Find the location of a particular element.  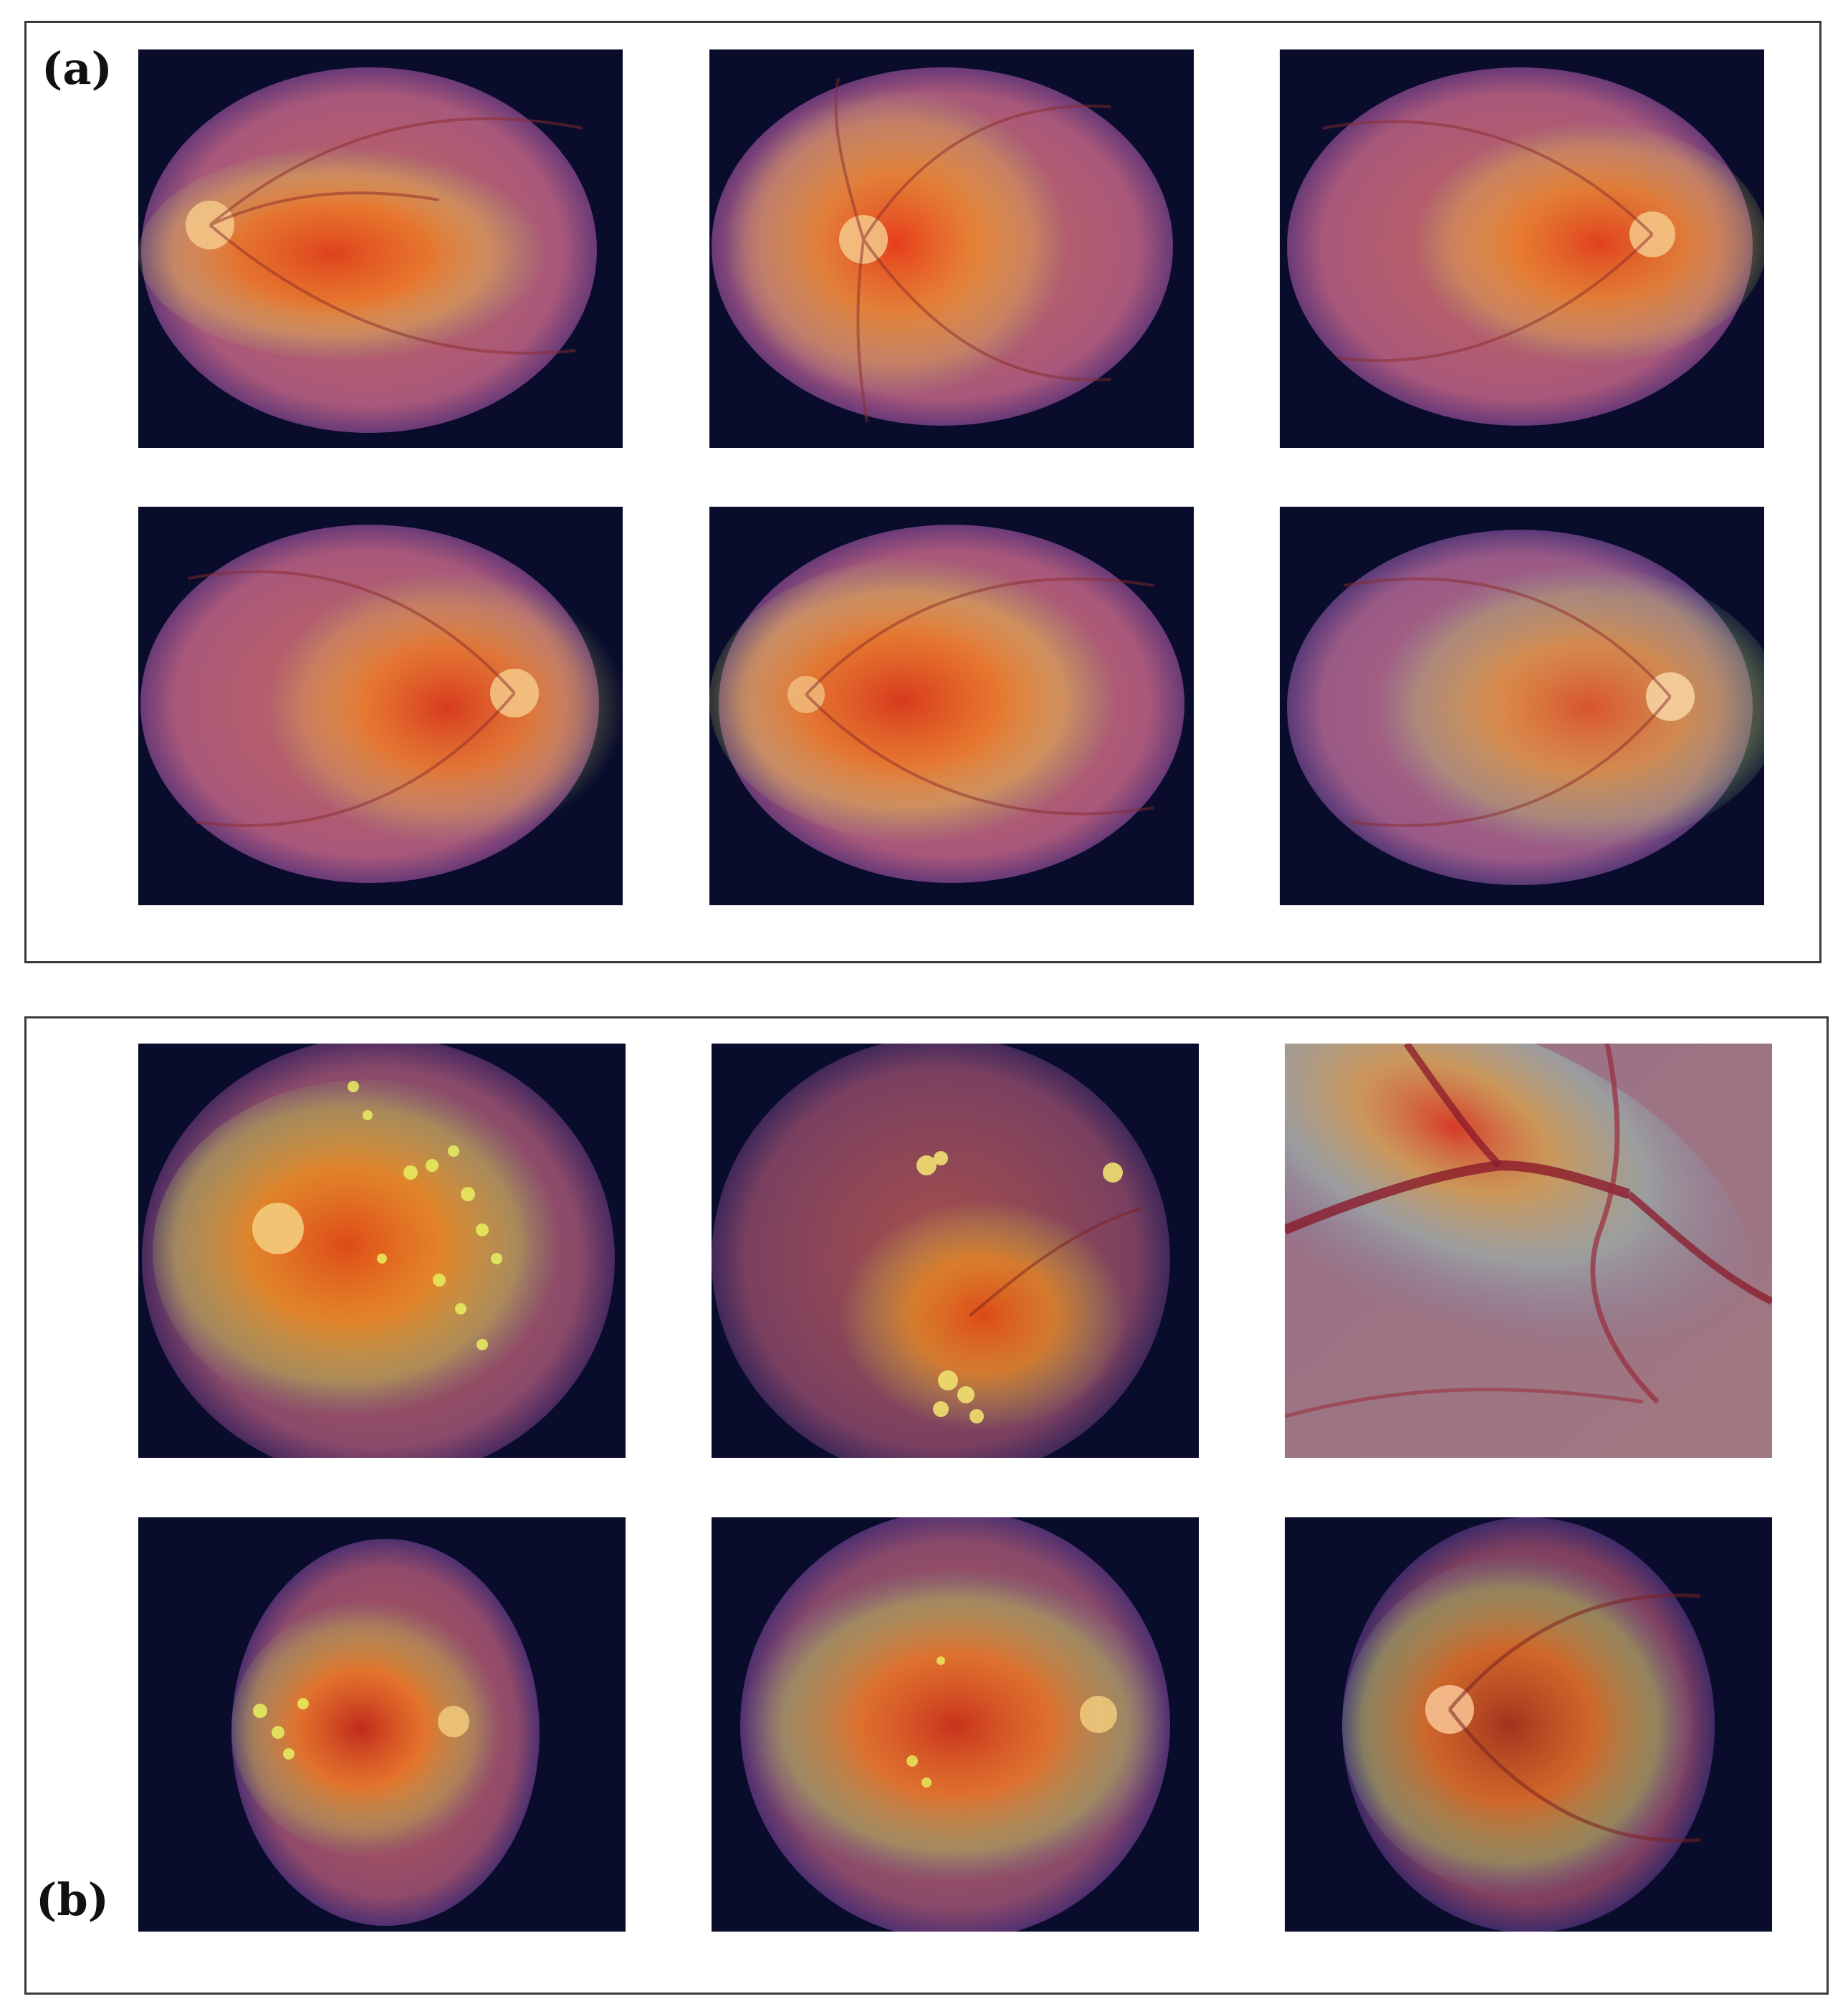

panel-b-label: (b) is located at coordinates (73, 1900).